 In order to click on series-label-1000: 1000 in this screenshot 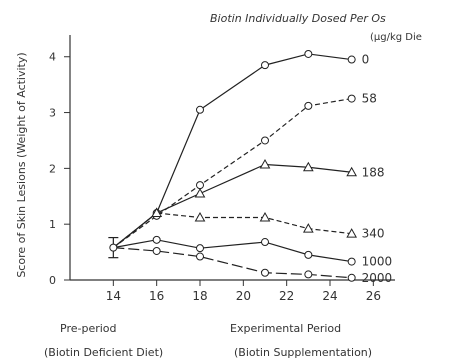, I will do `click(377, 262)`.